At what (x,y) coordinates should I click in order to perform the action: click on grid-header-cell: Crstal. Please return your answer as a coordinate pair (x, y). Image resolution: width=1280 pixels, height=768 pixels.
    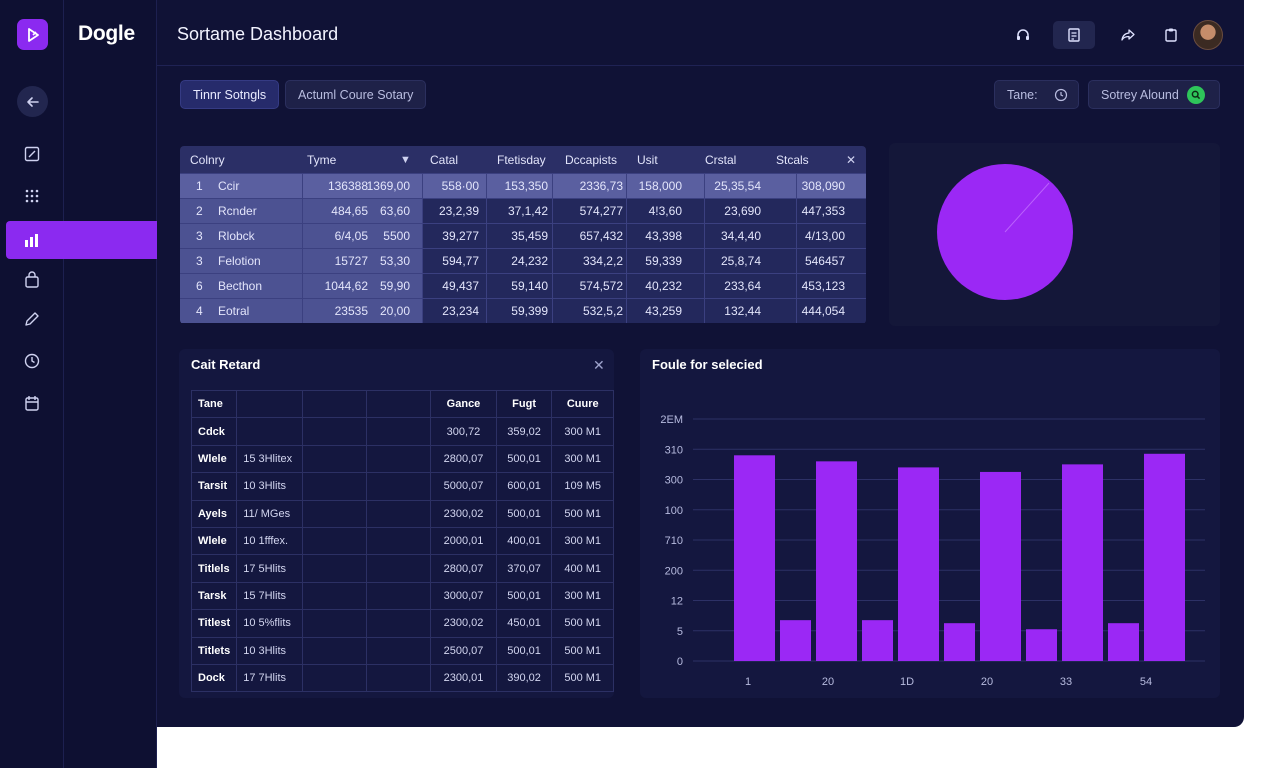
    Looking at the image, I should click on (721, 159).